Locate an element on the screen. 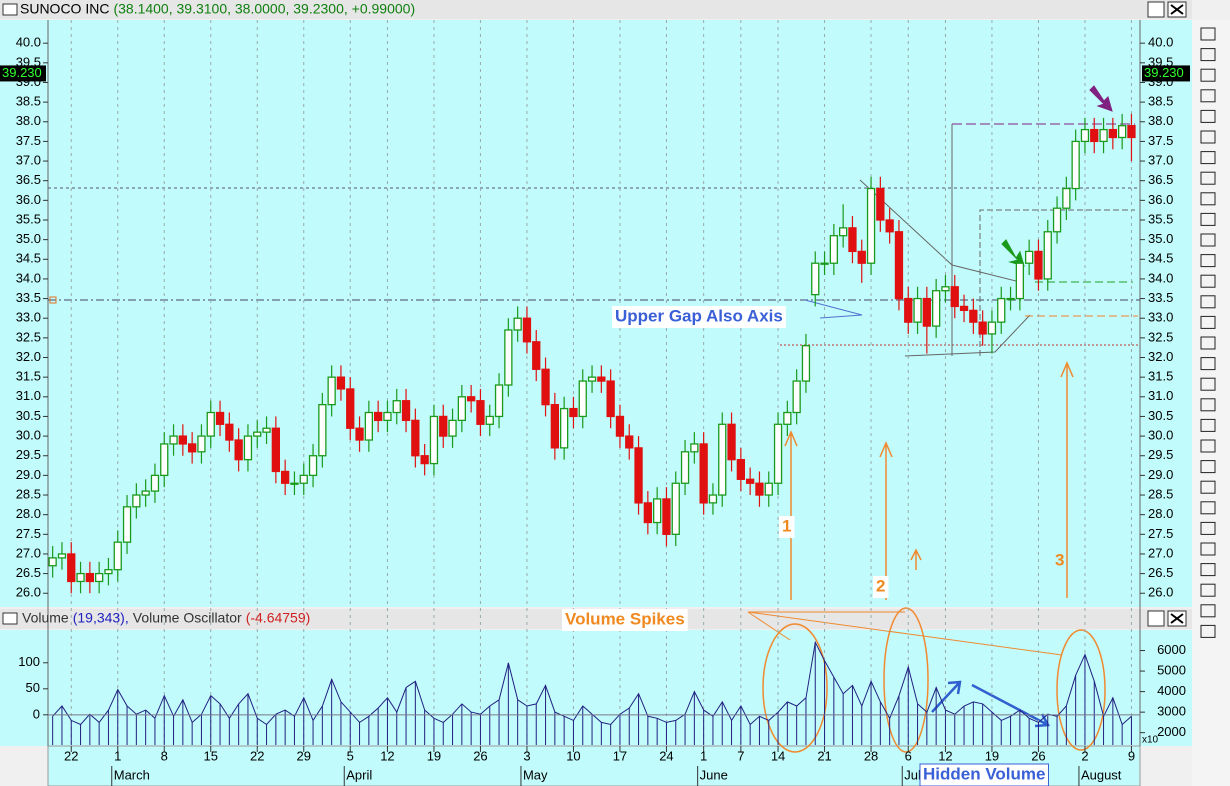 The width and height of the screenshot is (1230, 786). toolbar is located at coordinates (1211, 403).